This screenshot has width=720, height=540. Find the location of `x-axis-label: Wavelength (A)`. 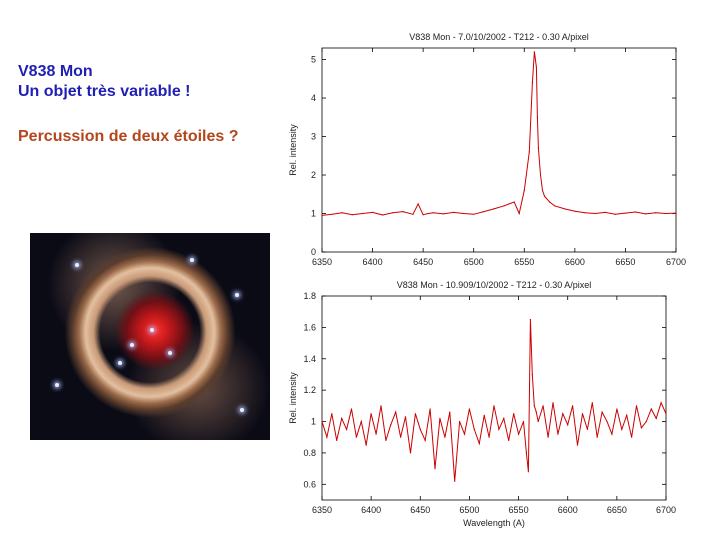

x-axis-label: Wavelength (A) is located at coordinates (494, 523).